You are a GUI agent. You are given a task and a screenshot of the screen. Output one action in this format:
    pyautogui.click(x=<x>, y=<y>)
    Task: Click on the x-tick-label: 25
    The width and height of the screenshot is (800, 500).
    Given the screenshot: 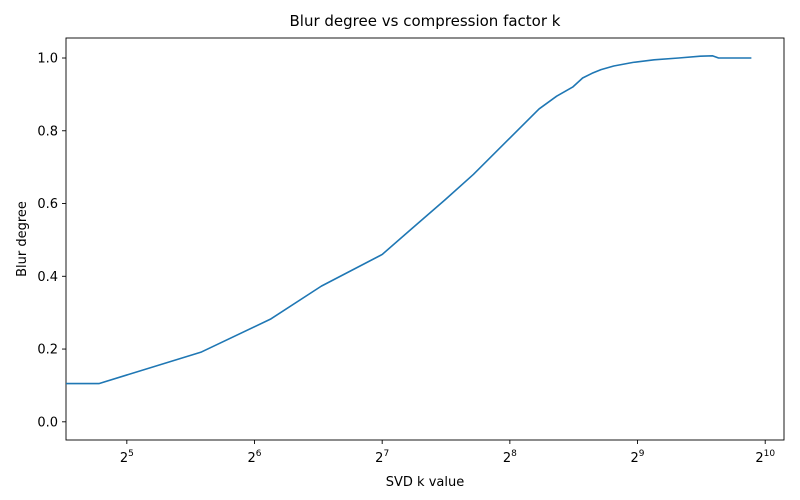 What is the action you would take?
    pyautogui.click(x=127, y=457)
    